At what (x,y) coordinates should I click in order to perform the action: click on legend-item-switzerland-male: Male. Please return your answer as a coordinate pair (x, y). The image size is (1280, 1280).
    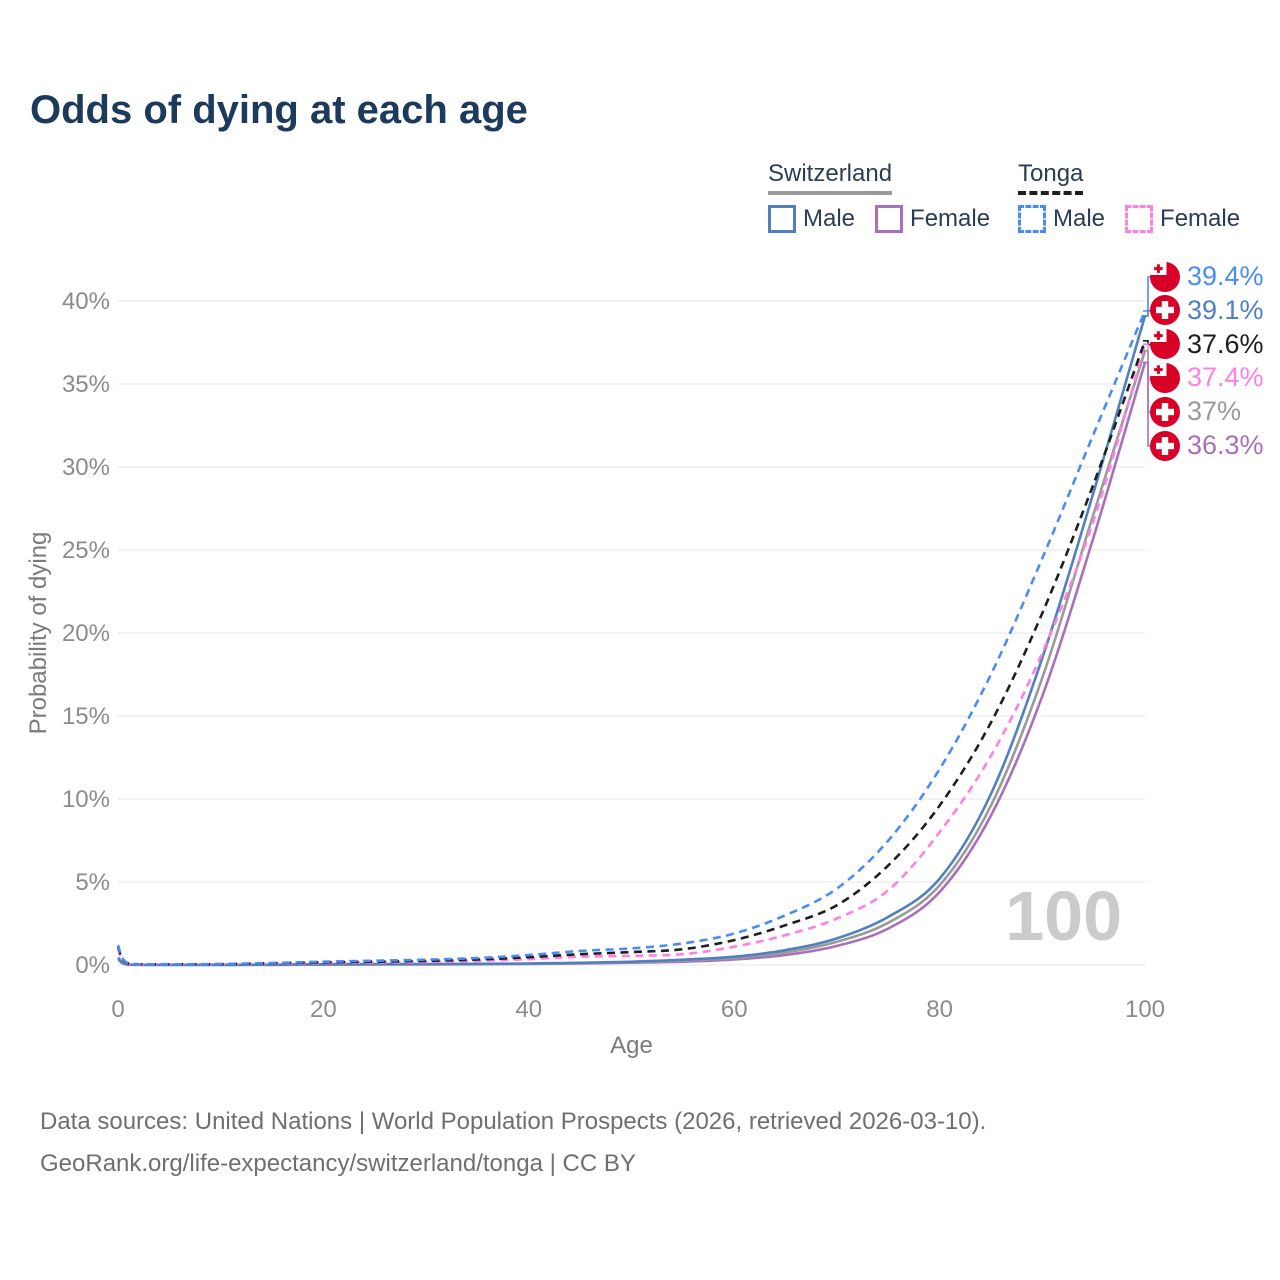
    Looking at the image, I should click on (811, 219).